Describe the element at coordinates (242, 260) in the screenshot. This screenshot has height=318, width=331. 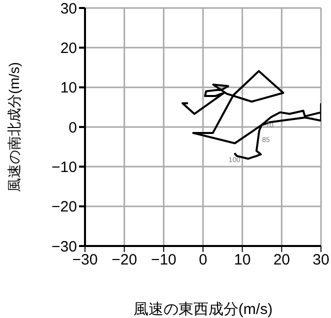
I see `x-tick-label: 10` at that location.